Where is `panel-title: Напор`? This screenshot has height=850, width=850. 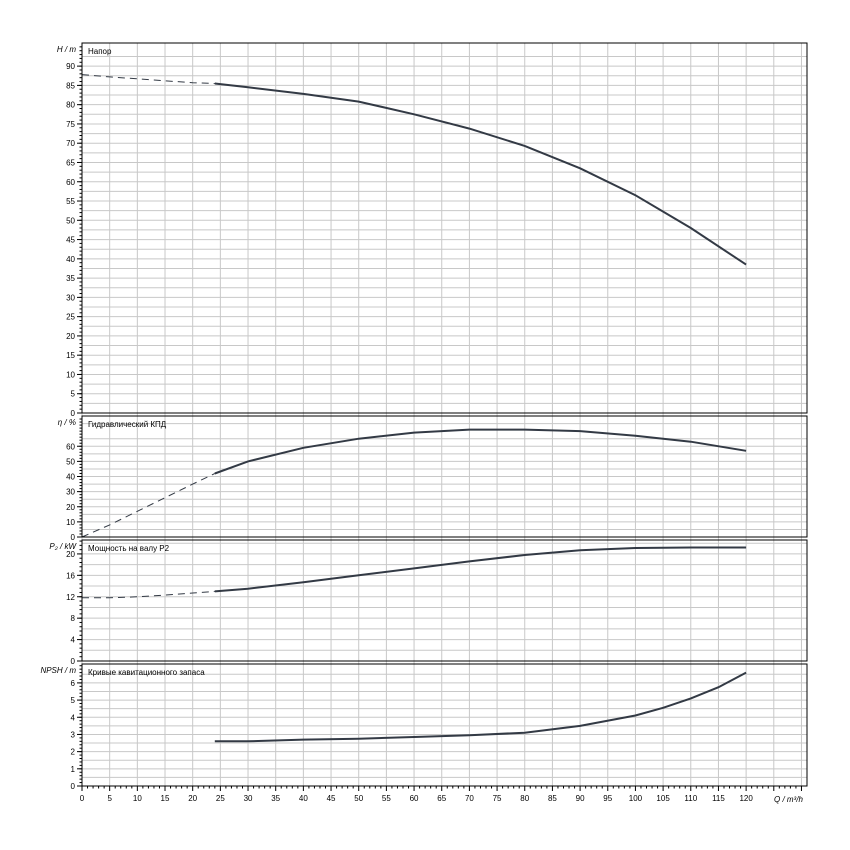 panel-title: Напор is located at coordinates (100, 51).